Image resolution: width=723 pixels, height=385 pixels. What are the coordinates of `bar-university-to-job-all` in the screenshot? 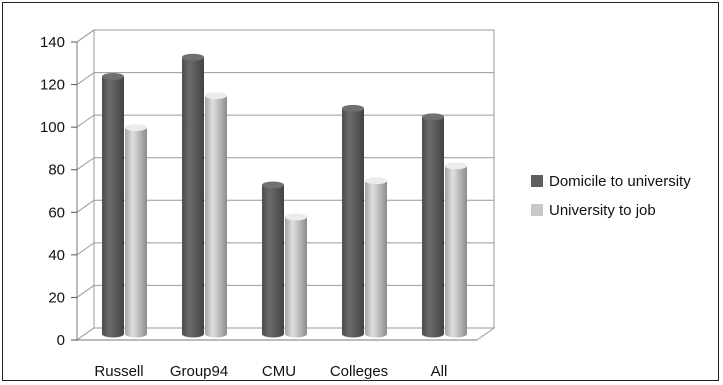 It's located at (456, 250).